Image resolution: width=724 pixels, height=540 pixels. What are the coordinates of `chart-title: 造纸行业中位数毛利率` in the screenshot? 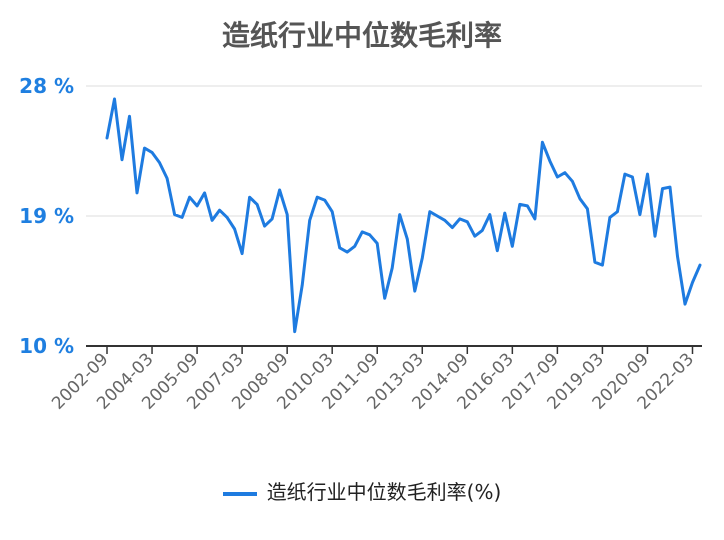 It's located at (361, 35).